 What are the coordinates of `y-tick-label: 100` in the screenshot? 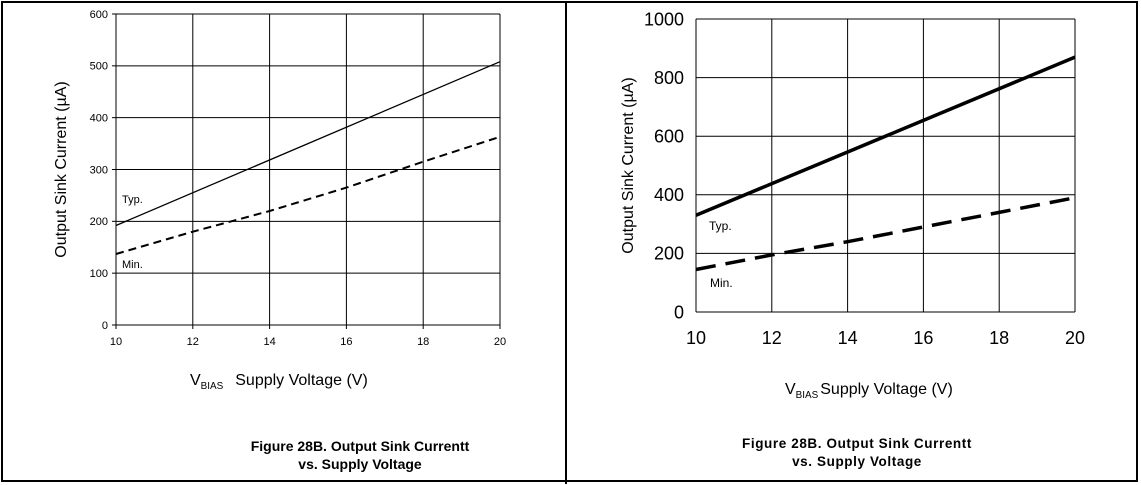 It's located at (99, 274).